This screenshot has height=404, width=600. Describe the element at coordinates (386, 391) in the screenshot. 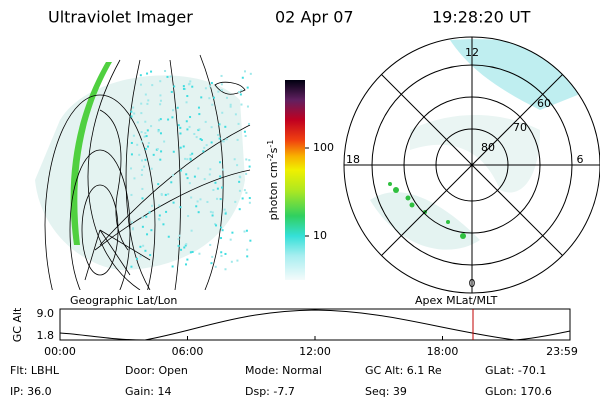

I see `info-field: Seq: 39` at that location.